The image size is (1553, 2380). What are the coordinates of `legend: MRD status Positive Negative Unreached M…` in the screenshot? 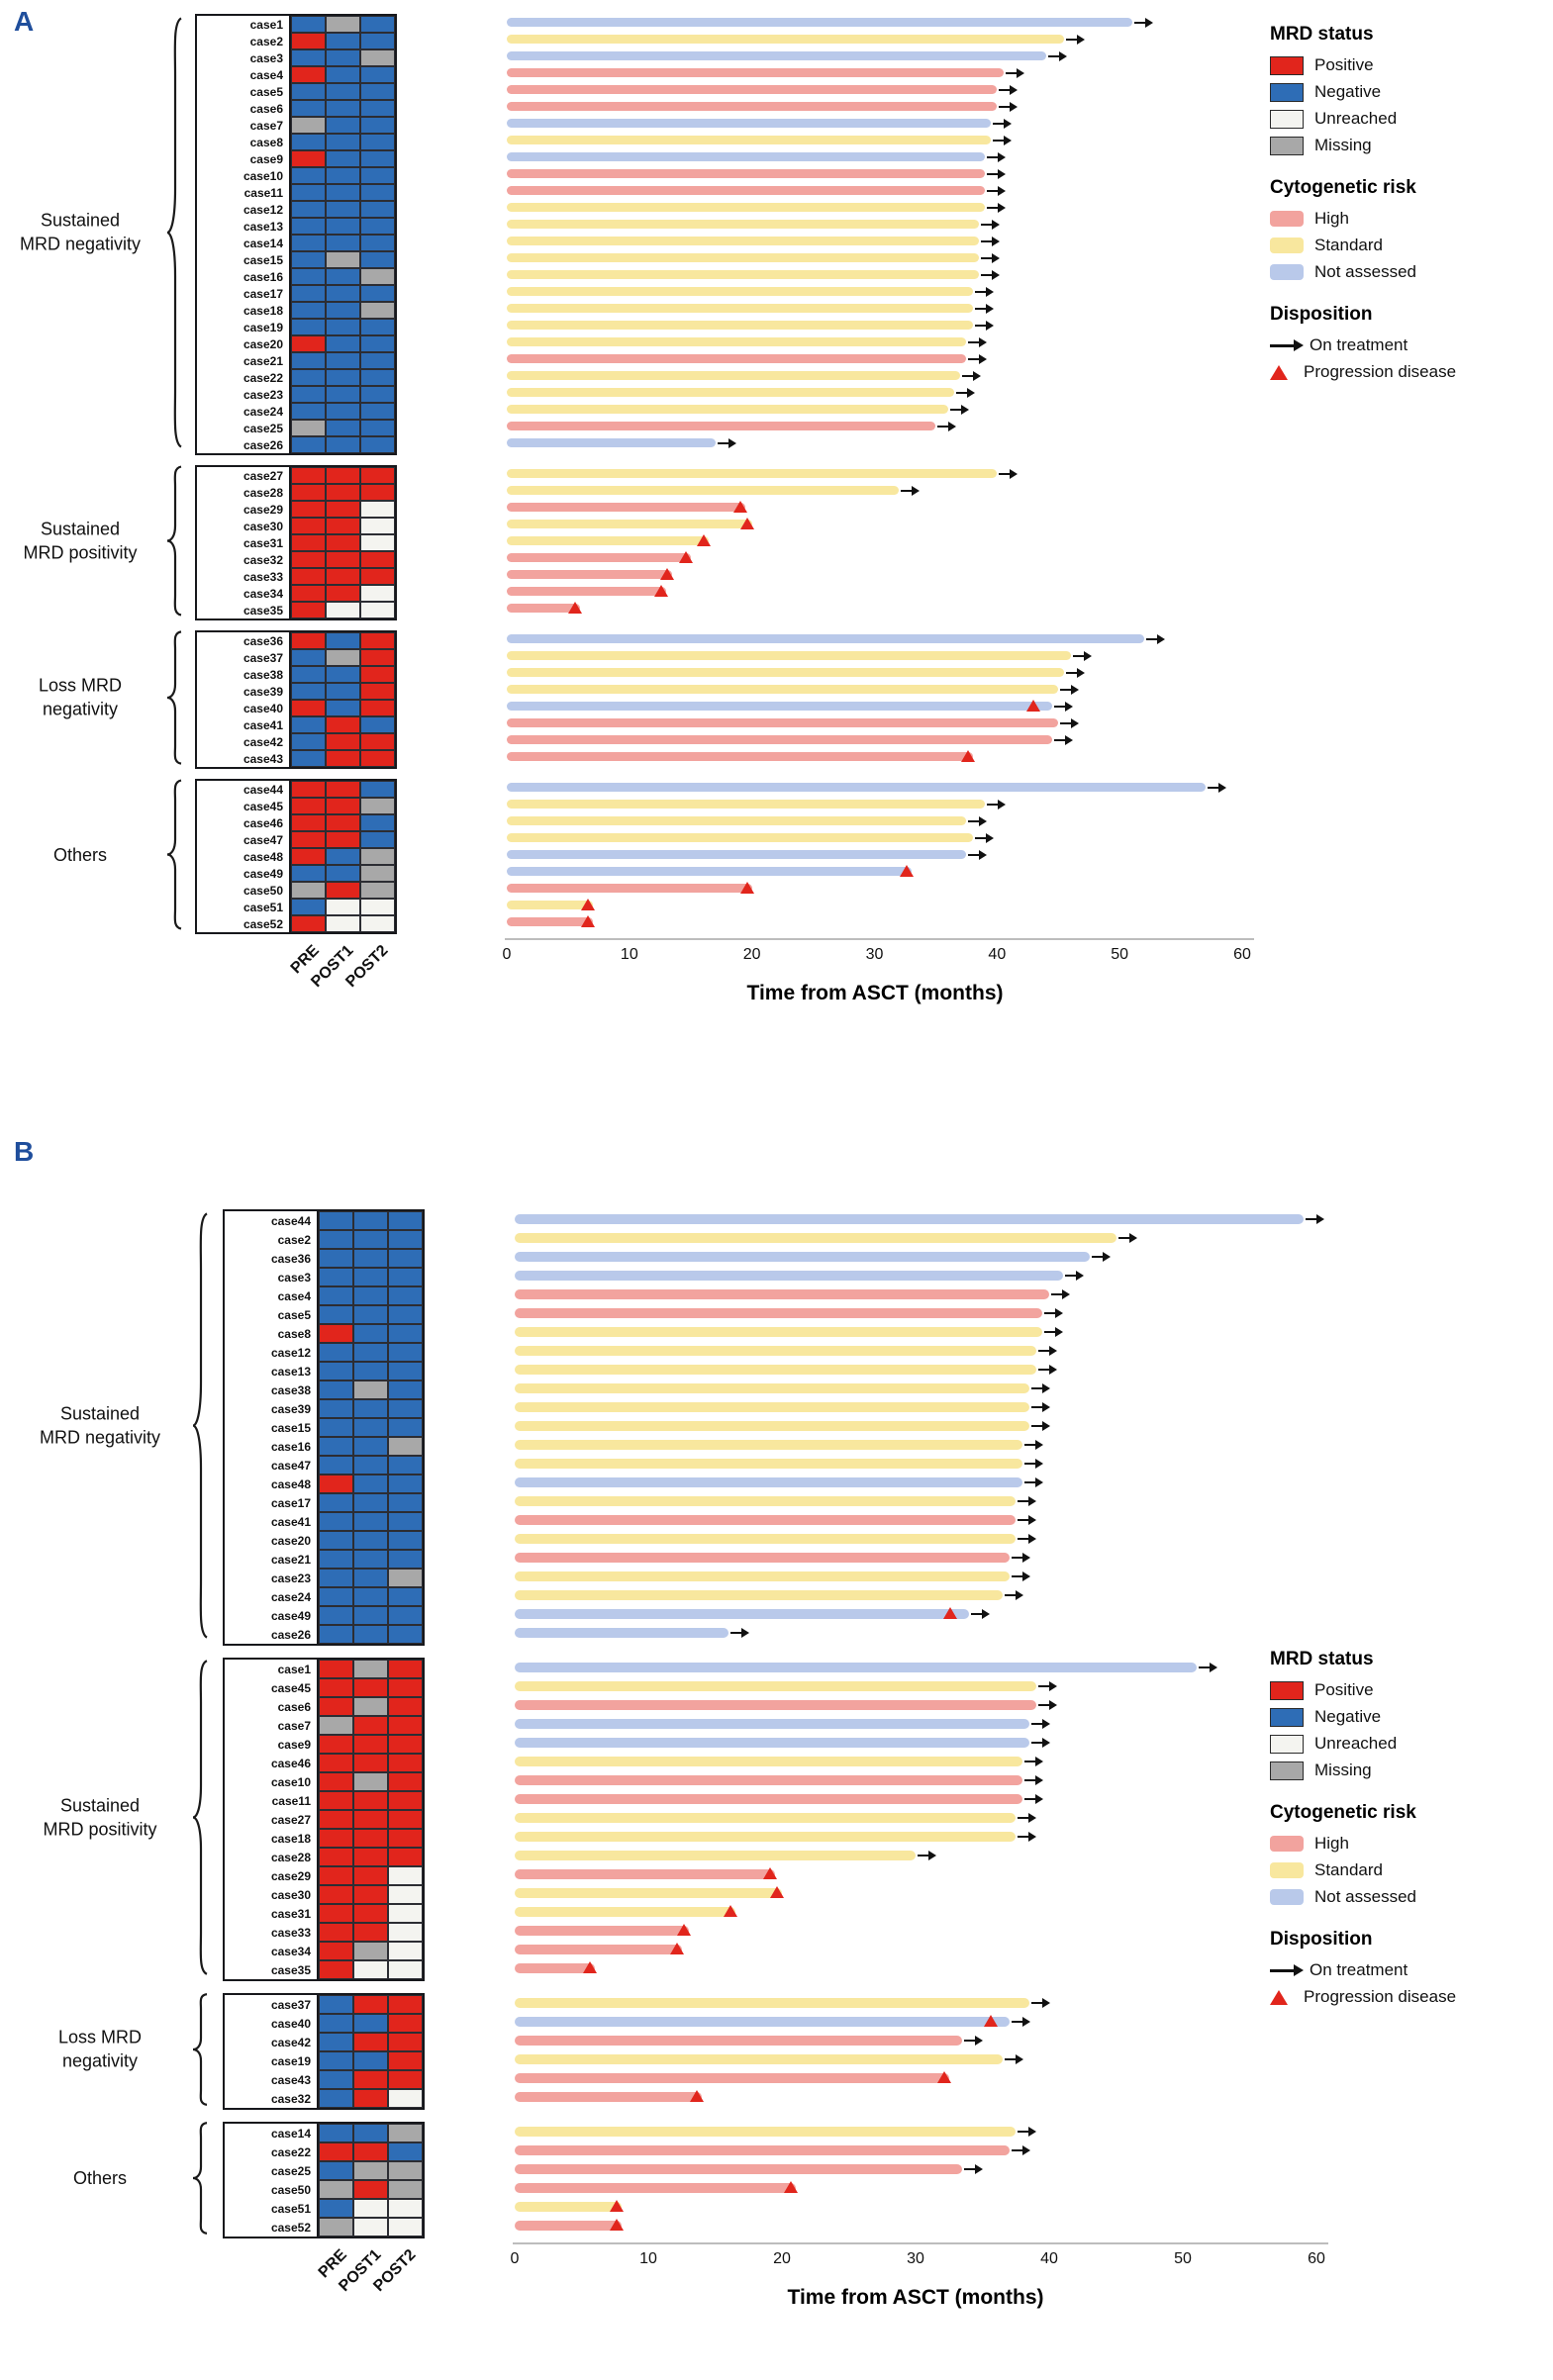 It's located at (1408, 206).